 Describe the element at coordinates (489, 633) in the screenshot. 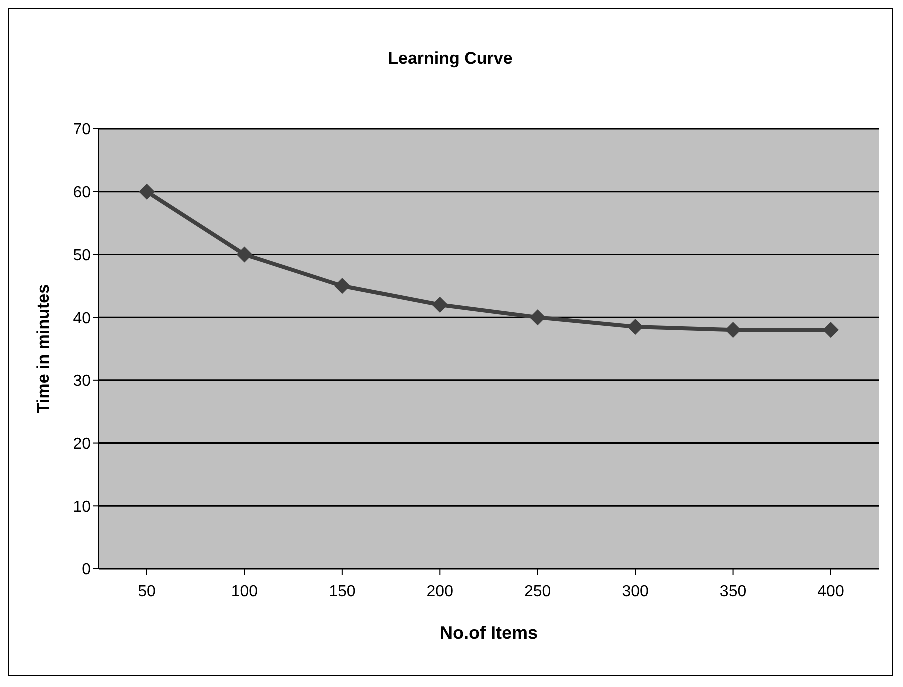

I see `x-axis-title: No.of Items` at that location.